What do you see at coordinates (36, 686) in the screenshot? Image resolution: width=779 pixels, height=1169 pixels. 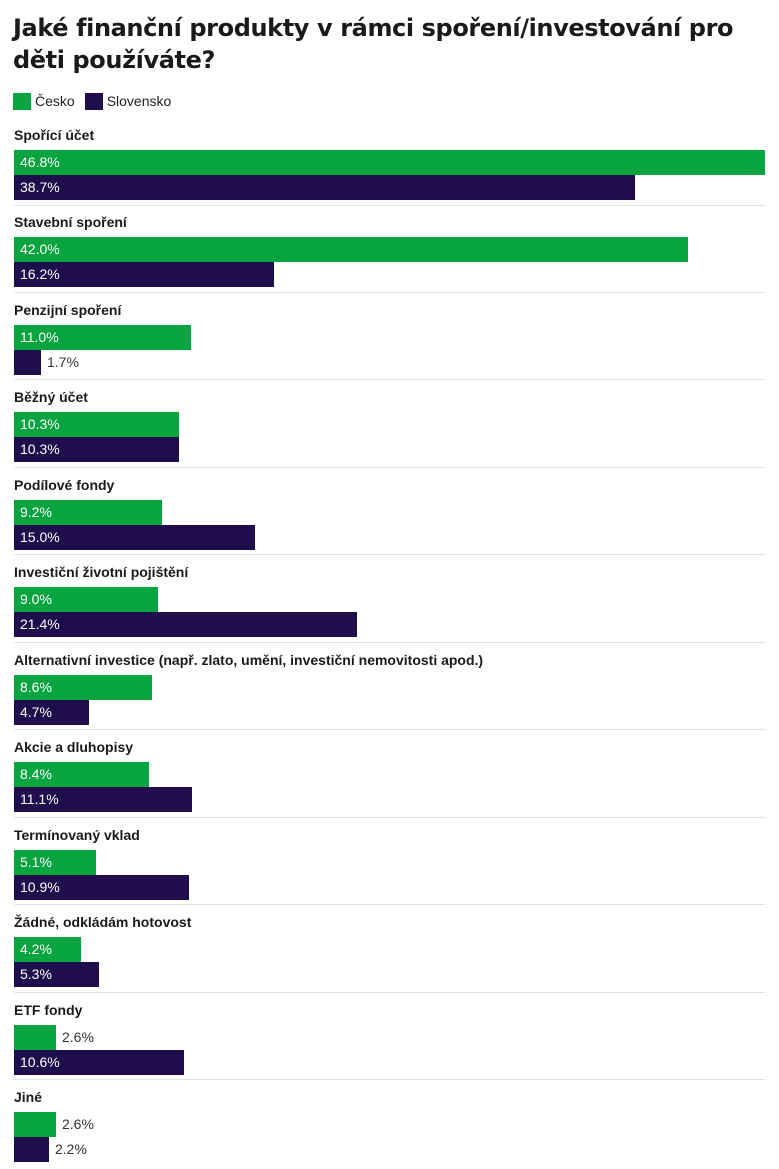 I see `data-label: 8.6%` at bounding box center [36, 686].